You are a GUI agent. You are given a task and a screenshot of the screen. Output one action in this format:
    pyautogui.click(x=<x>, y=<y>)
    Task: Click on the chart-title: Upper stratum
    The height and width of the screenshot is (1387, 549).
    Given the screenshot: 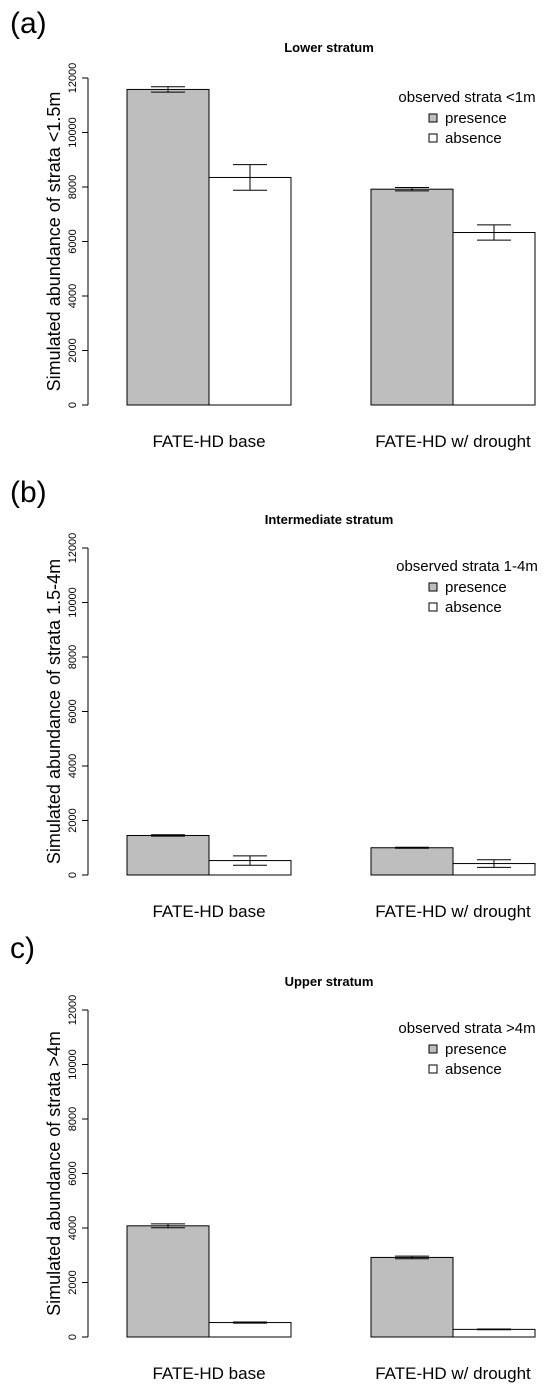 What is the action you would take?
    pyautogui.click(x=329, y=981)
    